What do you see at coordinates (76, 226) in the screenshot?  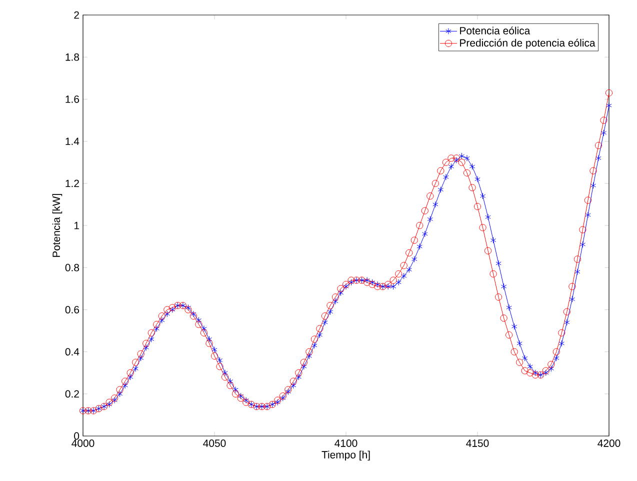 I see `y-tick-label: 1` at bounding box center [76, 226].